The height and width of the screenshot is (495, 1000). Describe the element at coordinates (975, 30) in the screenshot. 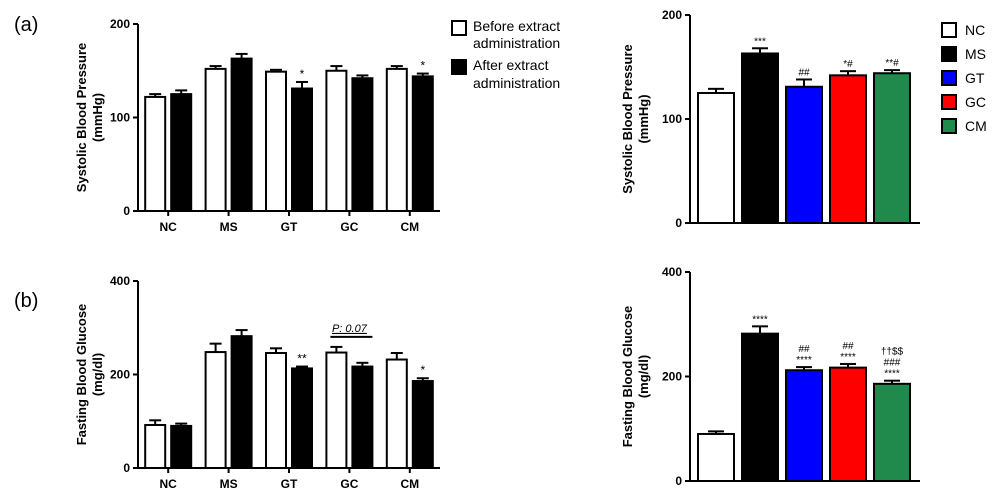

I see `legend-label-nc: NC` at that location.